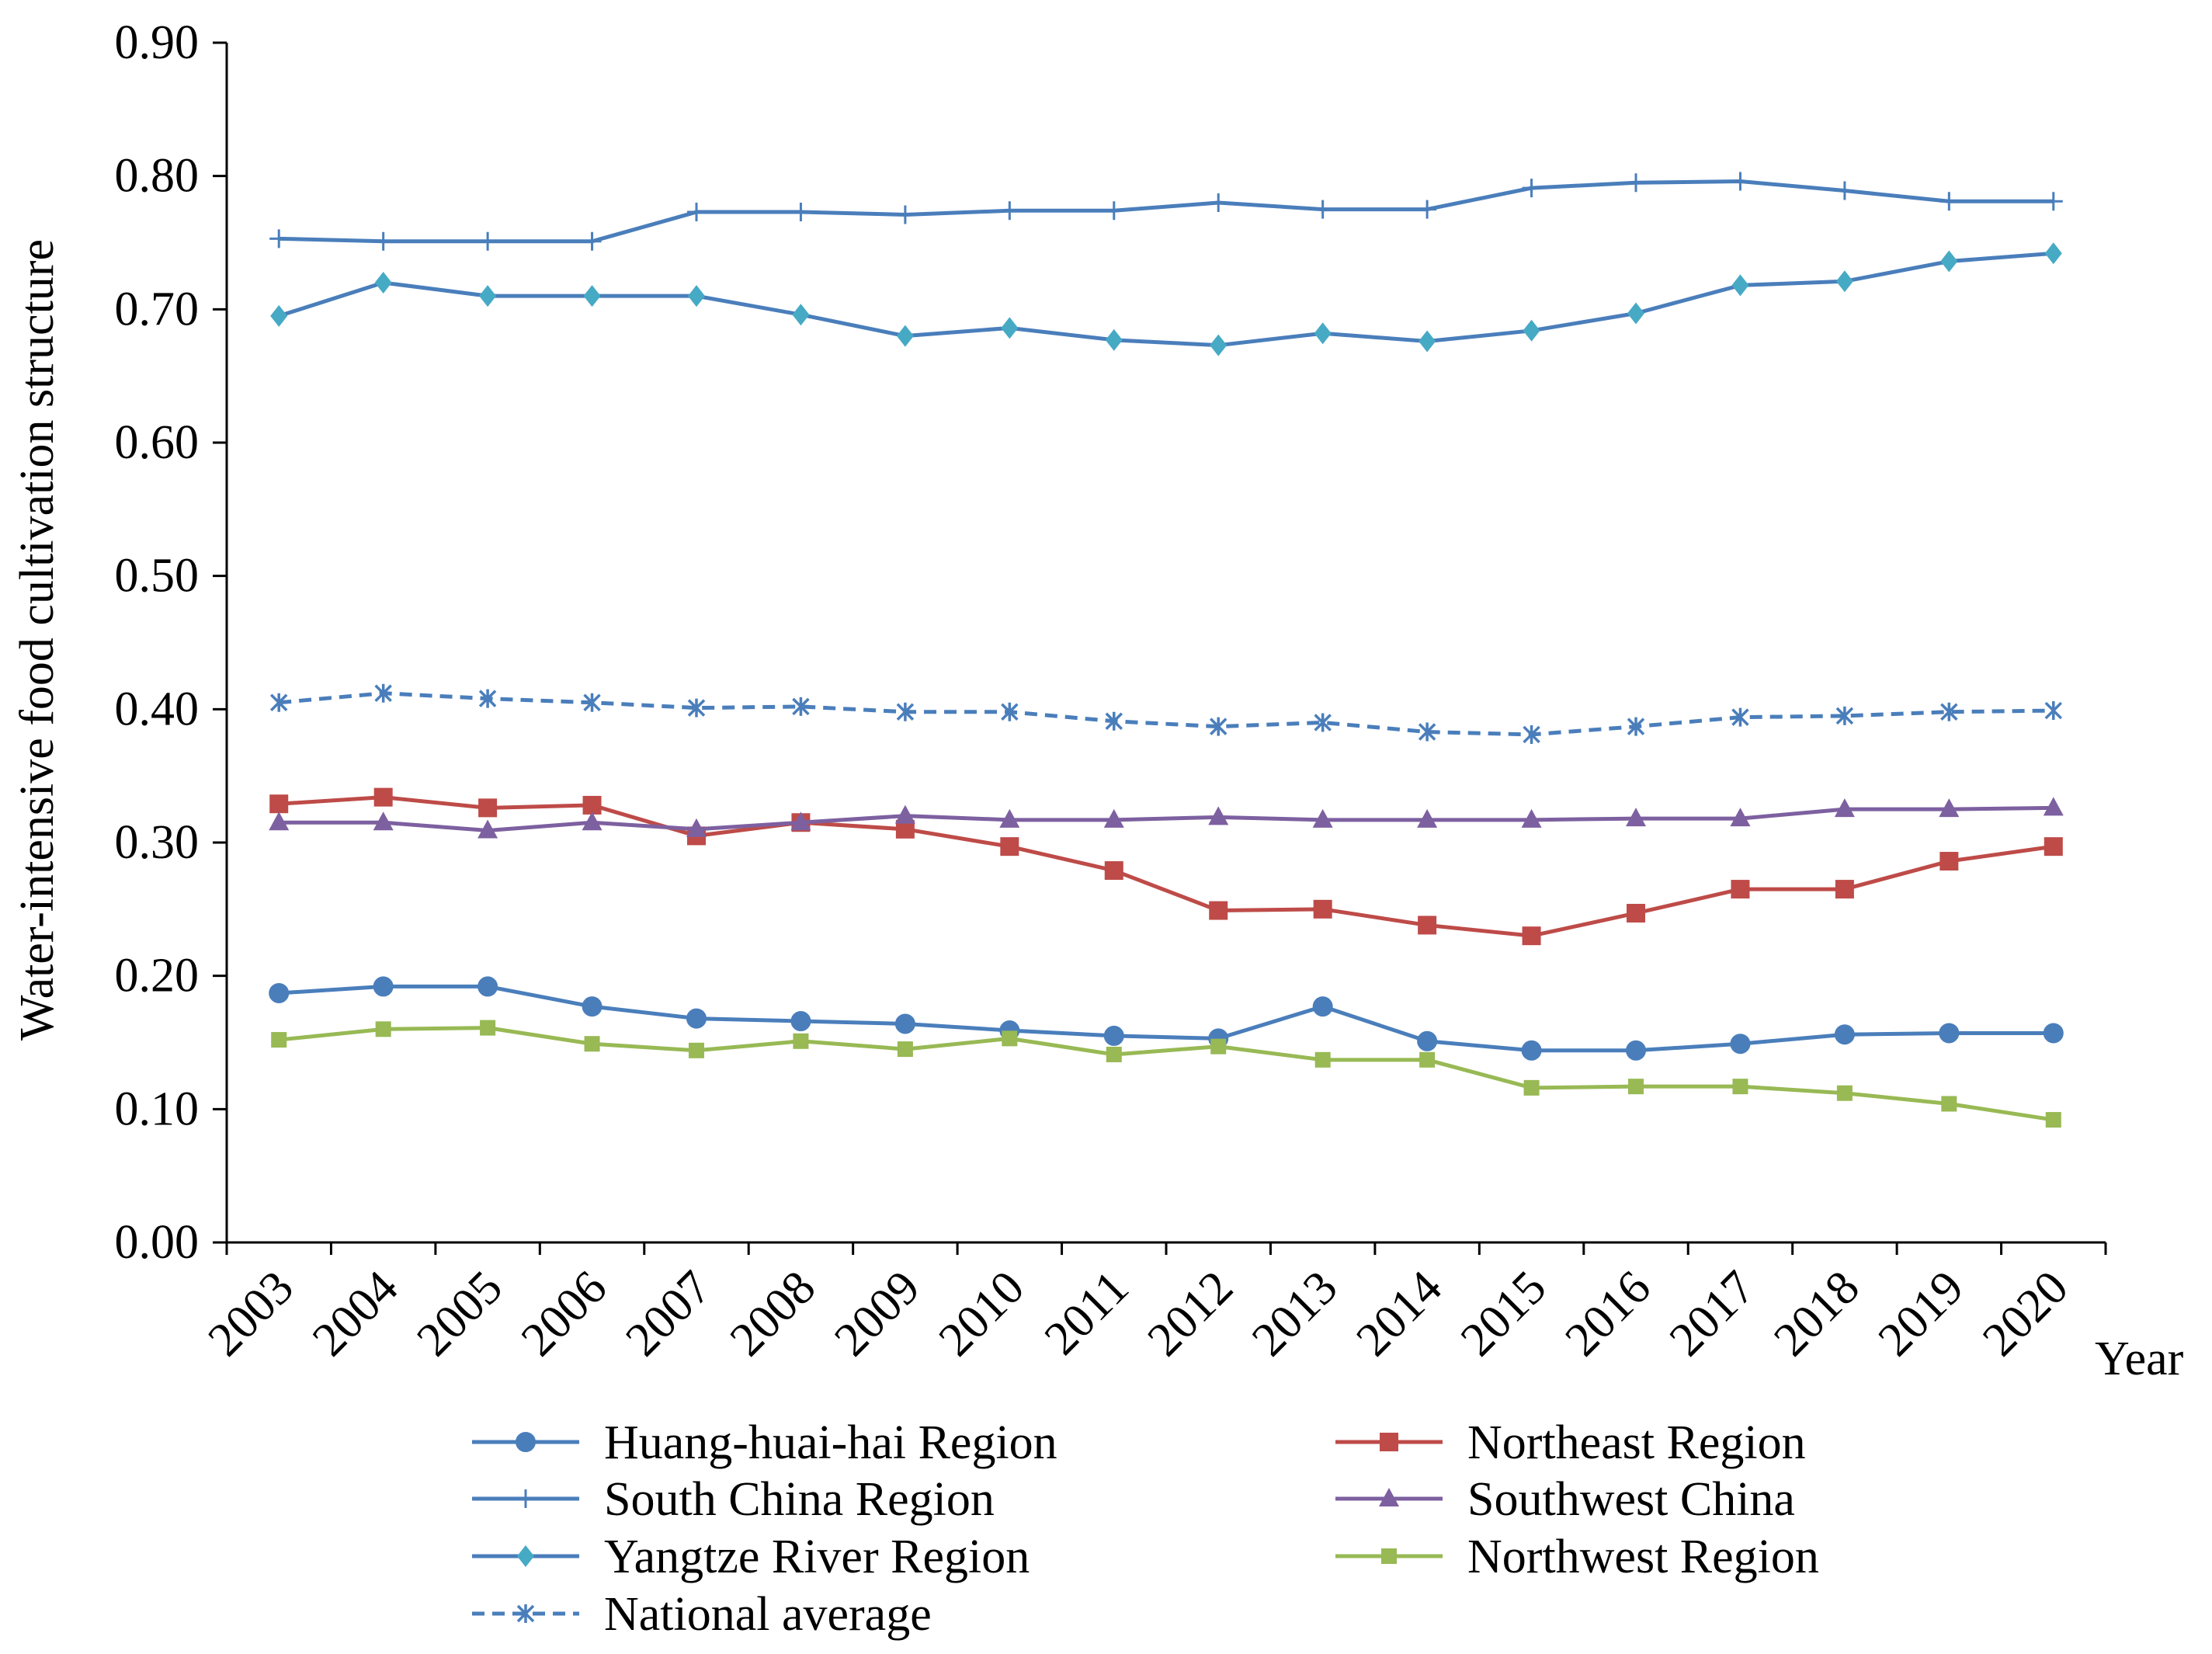 The height and width of the screenshot is (1654, 2212). Describe the element at coordinates (157, 976) in the screenshot. I see `y-tick-label: 0.20` at that location.